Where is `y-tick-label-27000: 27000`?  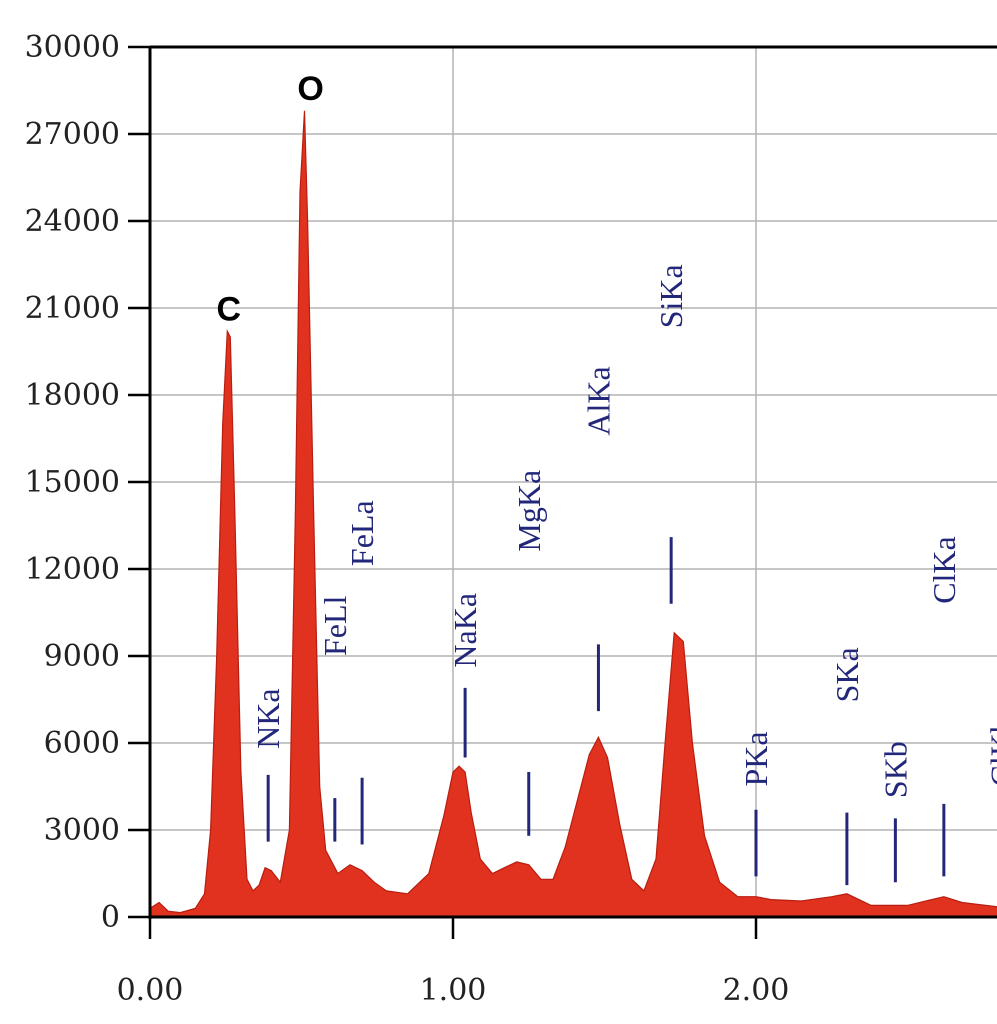 y-tick-label-27000: 27000 is located at coordinates (72, 134).